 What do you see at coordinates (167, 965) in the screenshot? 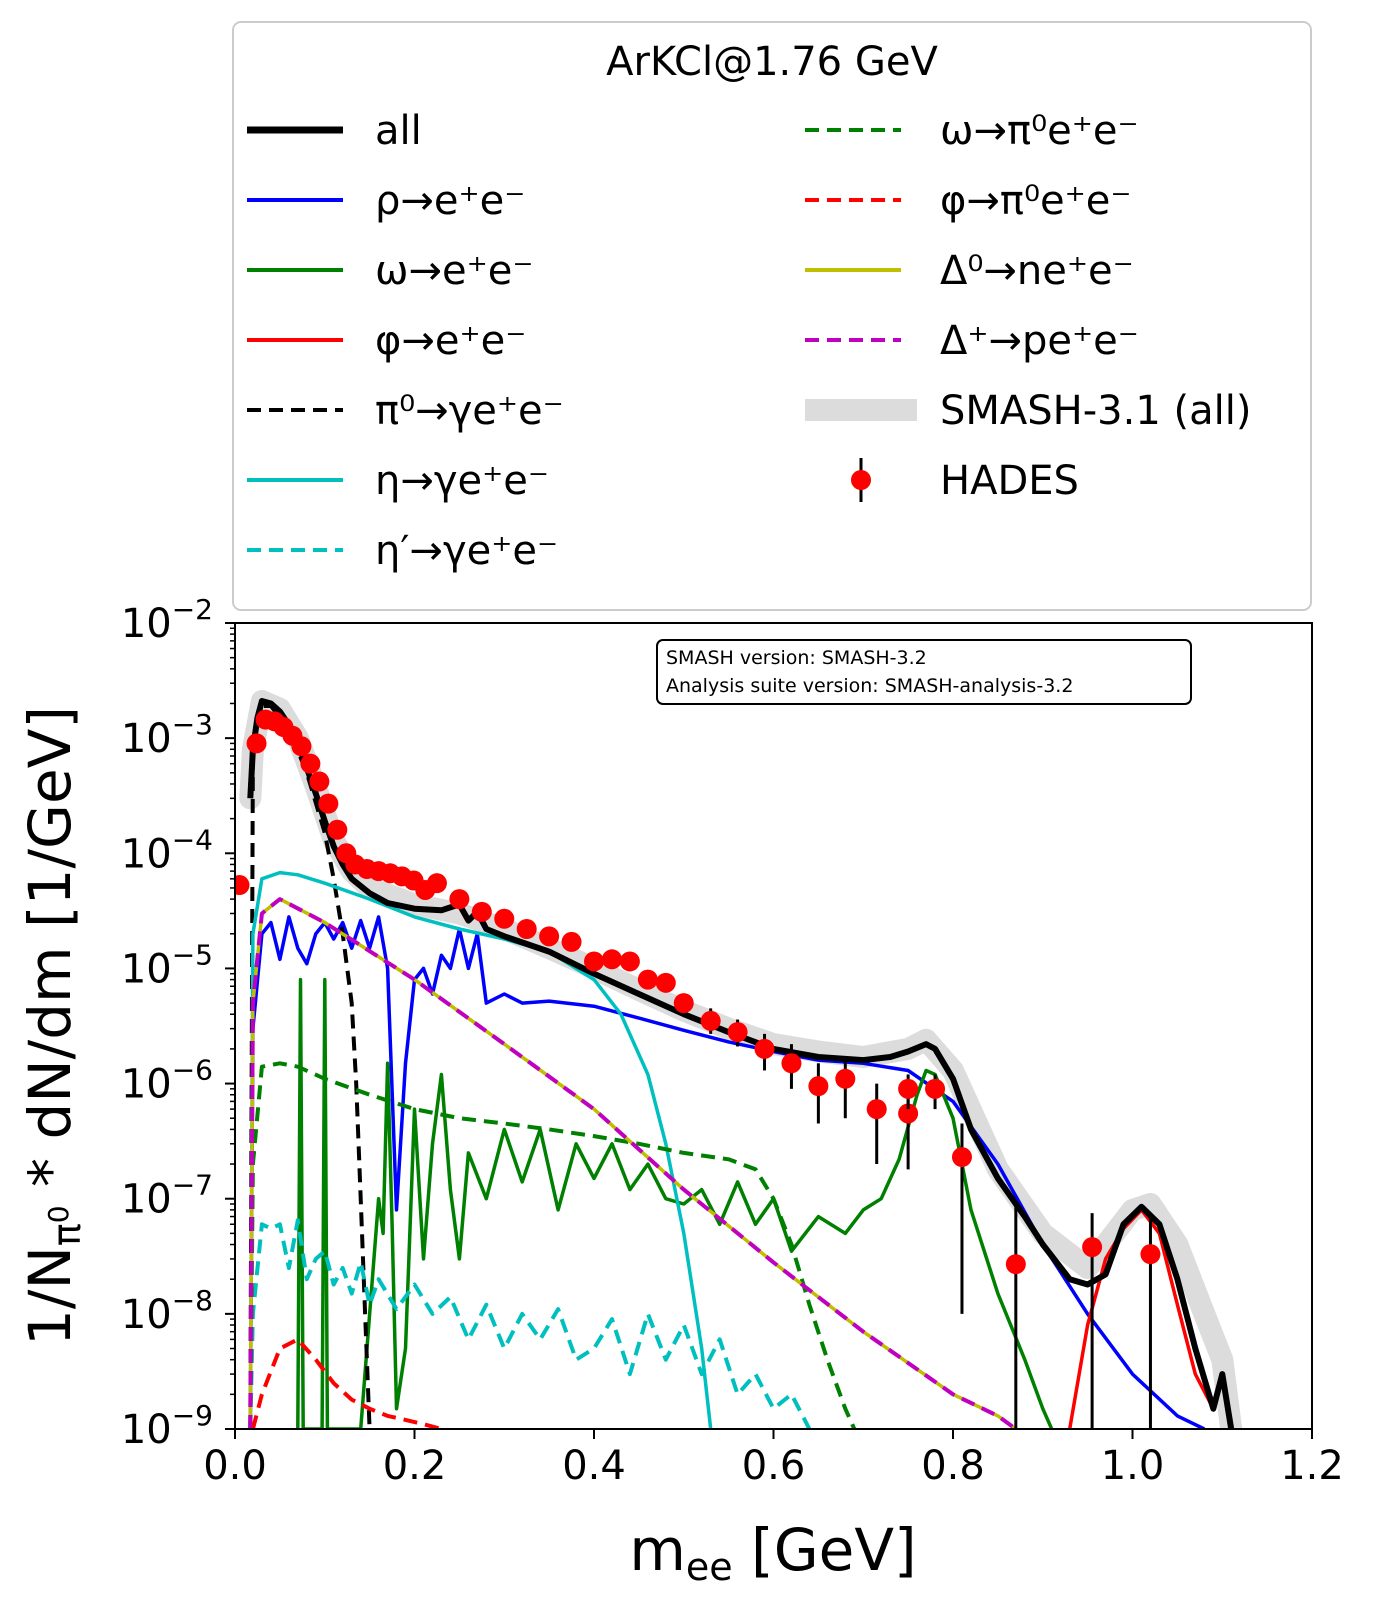
I see `y-tick-label-3: 10⁻⁵` at bounding box center [167, 965].